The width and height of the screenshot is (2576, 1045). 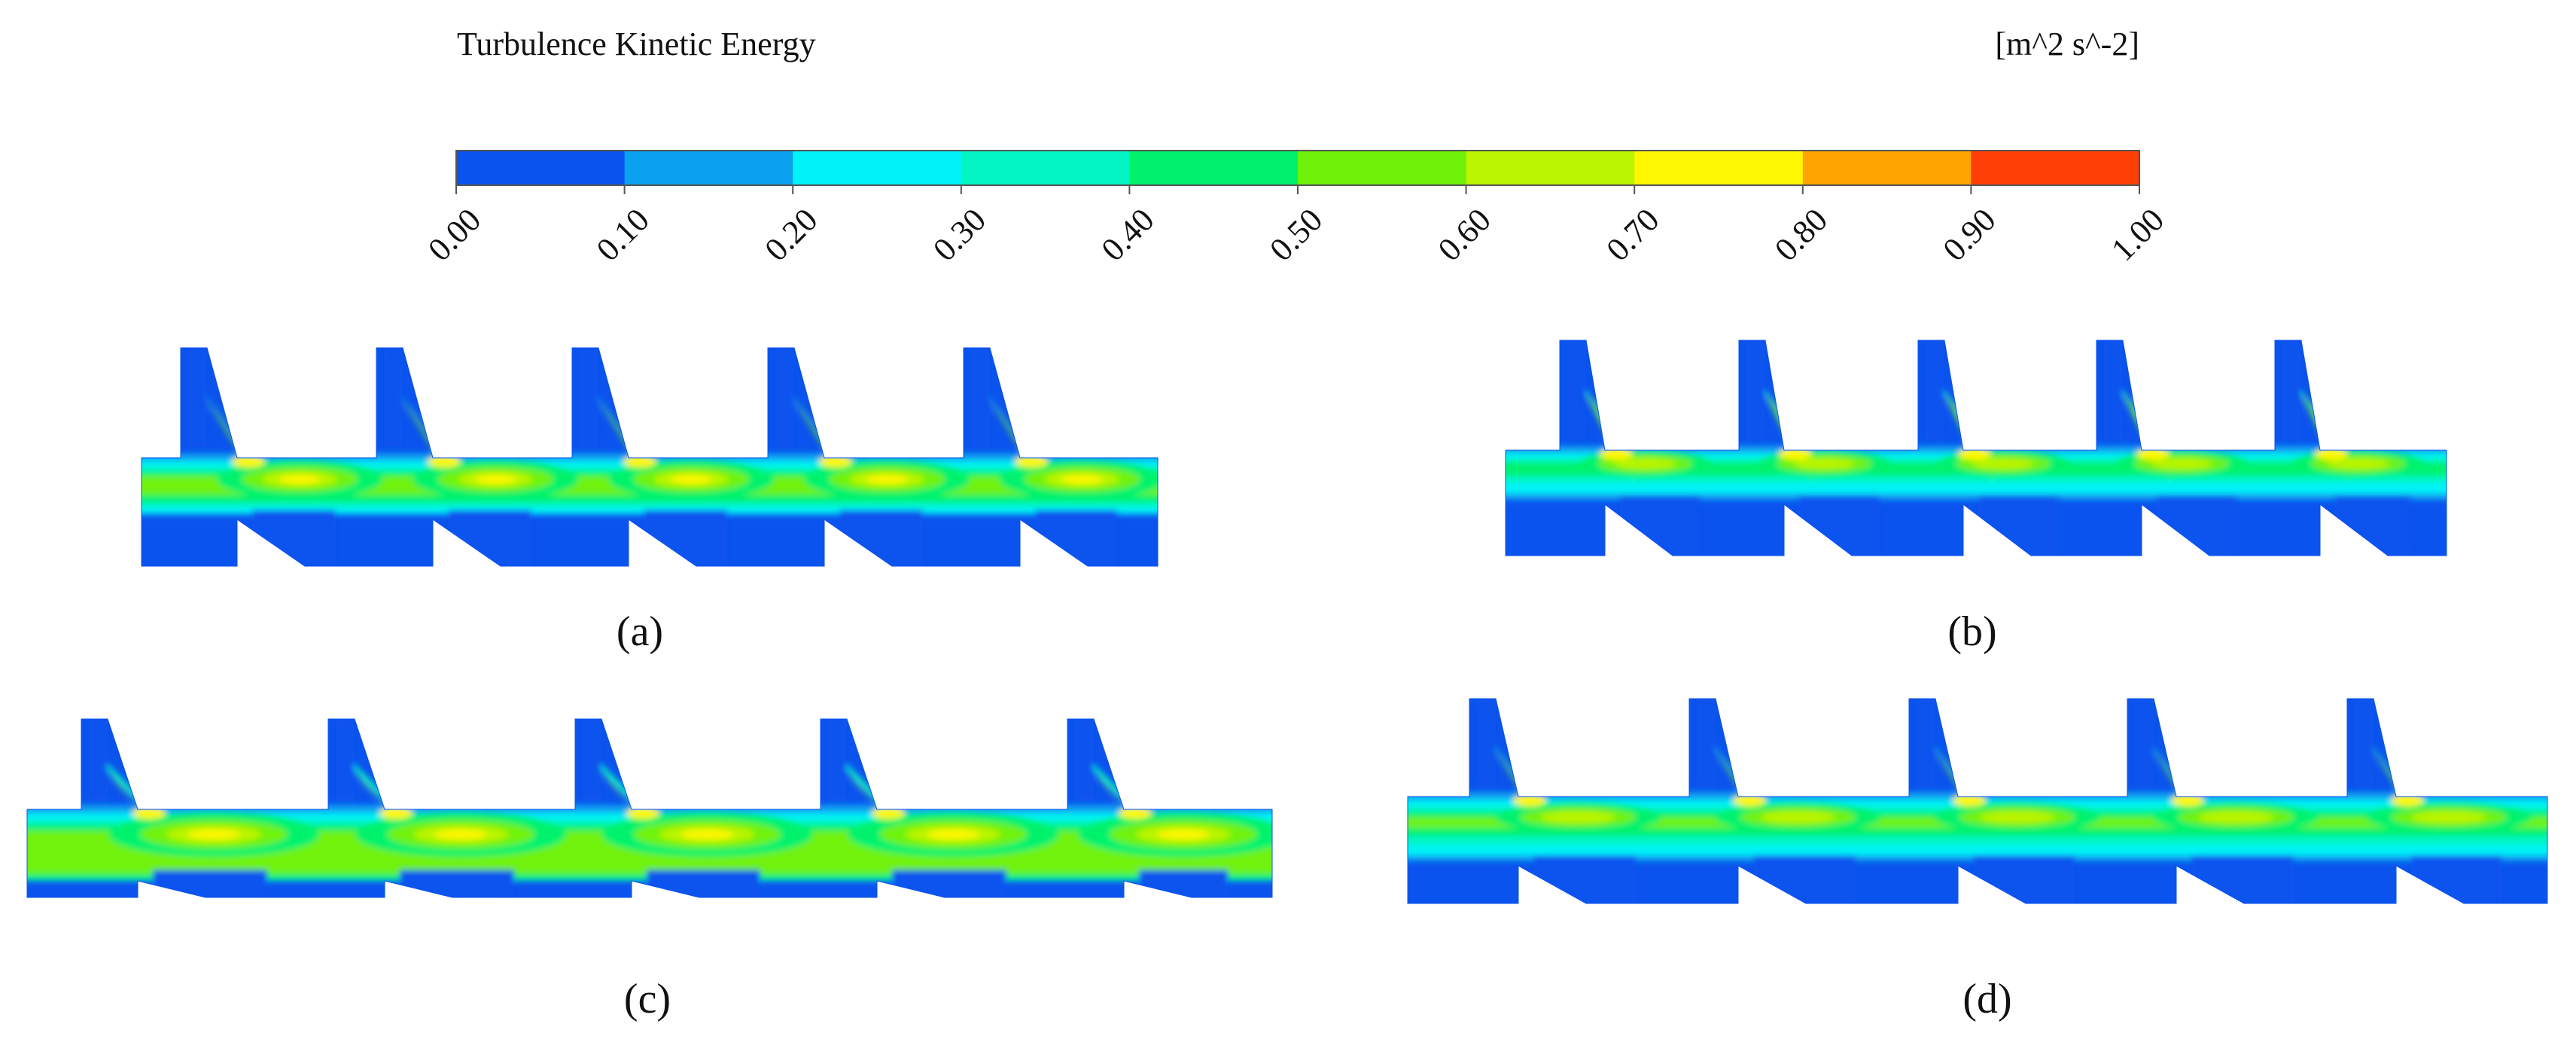 I want to click on panel-label-d: (d), so click(x=1986, y=999).